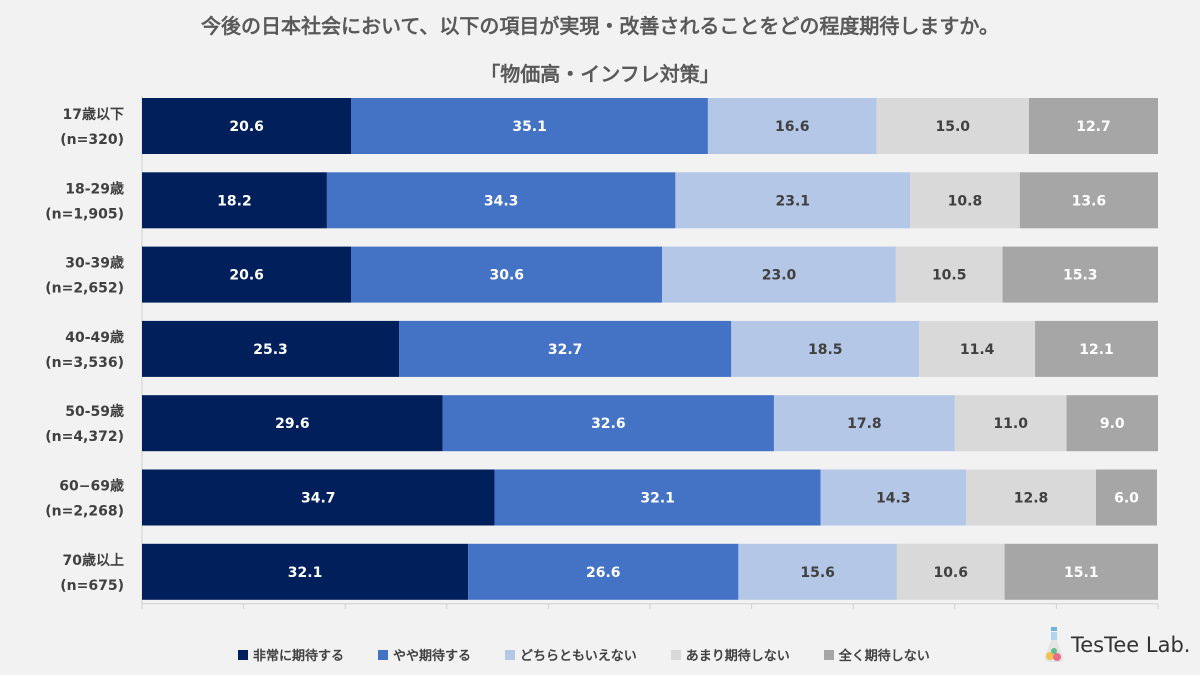  I want to click on data-label: 12.1, so click(1096, 350).